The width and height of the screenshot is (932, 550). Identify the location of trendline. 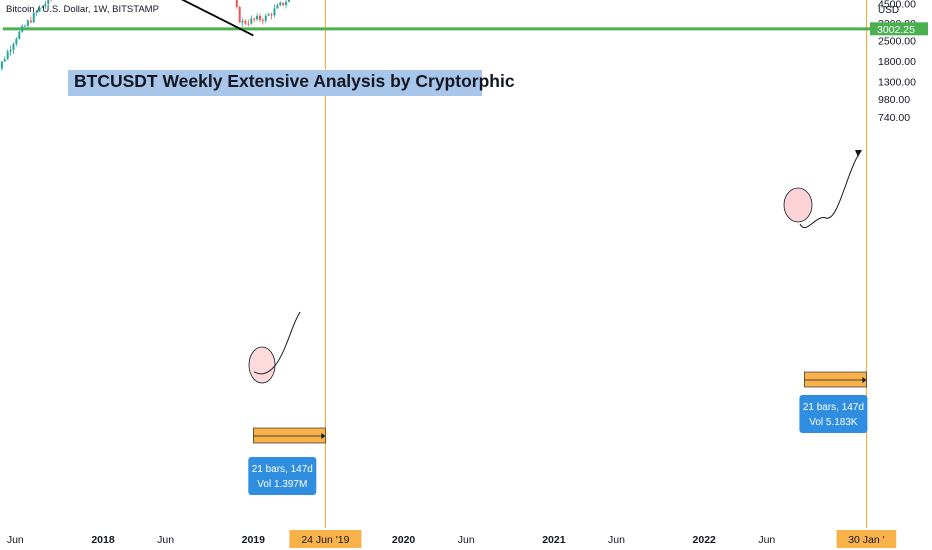
(217, 18).